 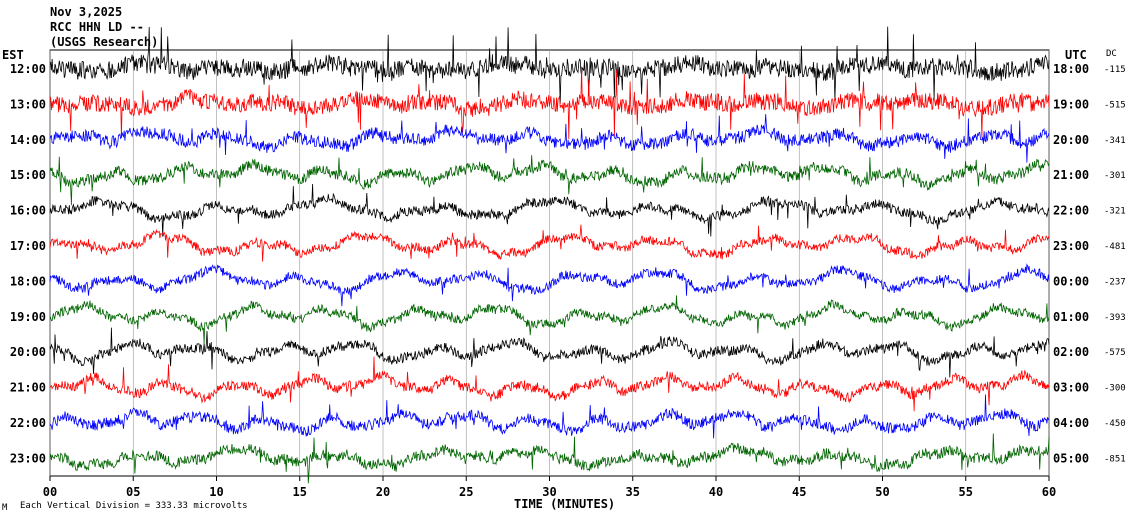 I want to click on utc-hour-label: 03:00, so click(x=1071, y=388).